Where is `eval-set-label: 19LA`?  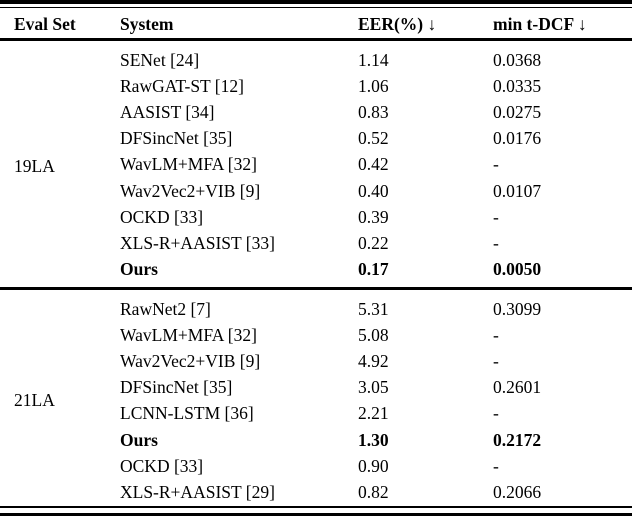
eval-set-label: 19LA is located at coordinates (34, 166).